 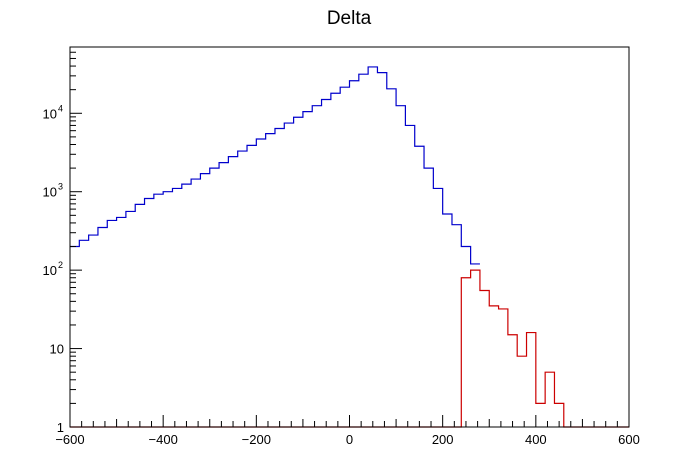 What do you see at coordinates (60, 427) in the screenshot?
I see `y-tick-label: 1` at bounding box center [60, 427].